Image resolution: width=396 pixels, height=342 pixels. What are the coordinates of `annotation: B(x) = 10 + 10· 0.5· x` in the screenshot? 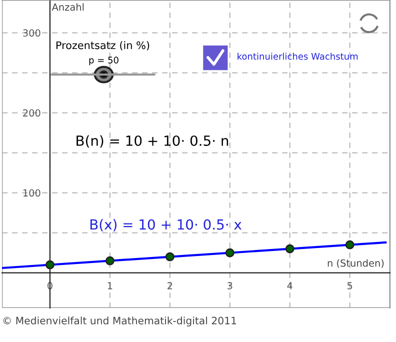 It's located at (166, 225).